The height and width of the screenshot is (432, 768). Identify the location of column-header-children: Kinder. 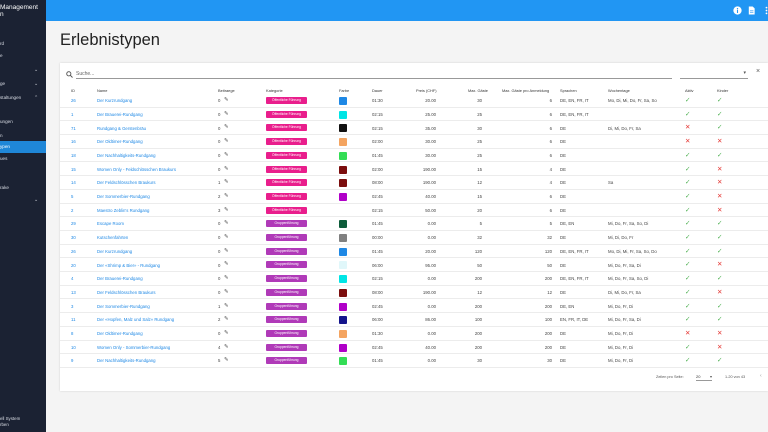
(723, 90).